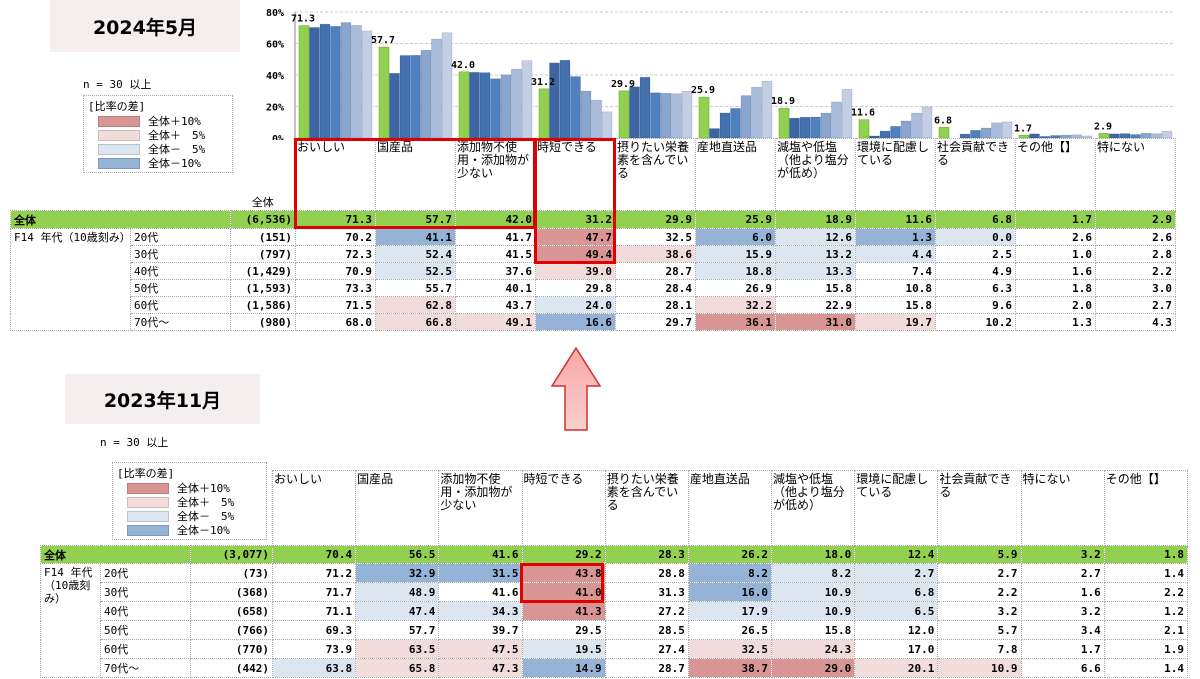 The height and width of the screenshot is (679, 1200). What do you see at coordinates (495, 174) in the screenshot?
I see `column-header: 添加物不使用・添加物が少ない` at bounding box center [495, 174].